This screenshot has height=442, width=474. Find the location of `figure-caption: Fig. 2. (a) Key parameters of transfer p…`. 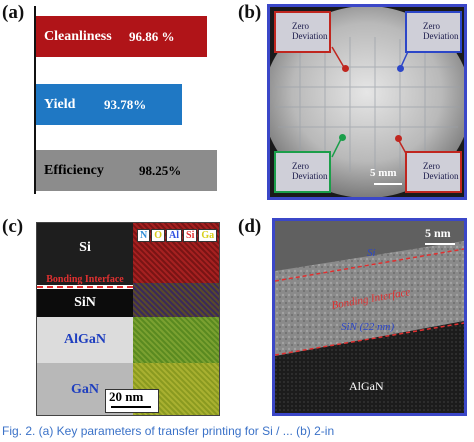

figure-caption: Fig. 2. (a) Key parameters of transfer p… is located at coordinates (168, 431).